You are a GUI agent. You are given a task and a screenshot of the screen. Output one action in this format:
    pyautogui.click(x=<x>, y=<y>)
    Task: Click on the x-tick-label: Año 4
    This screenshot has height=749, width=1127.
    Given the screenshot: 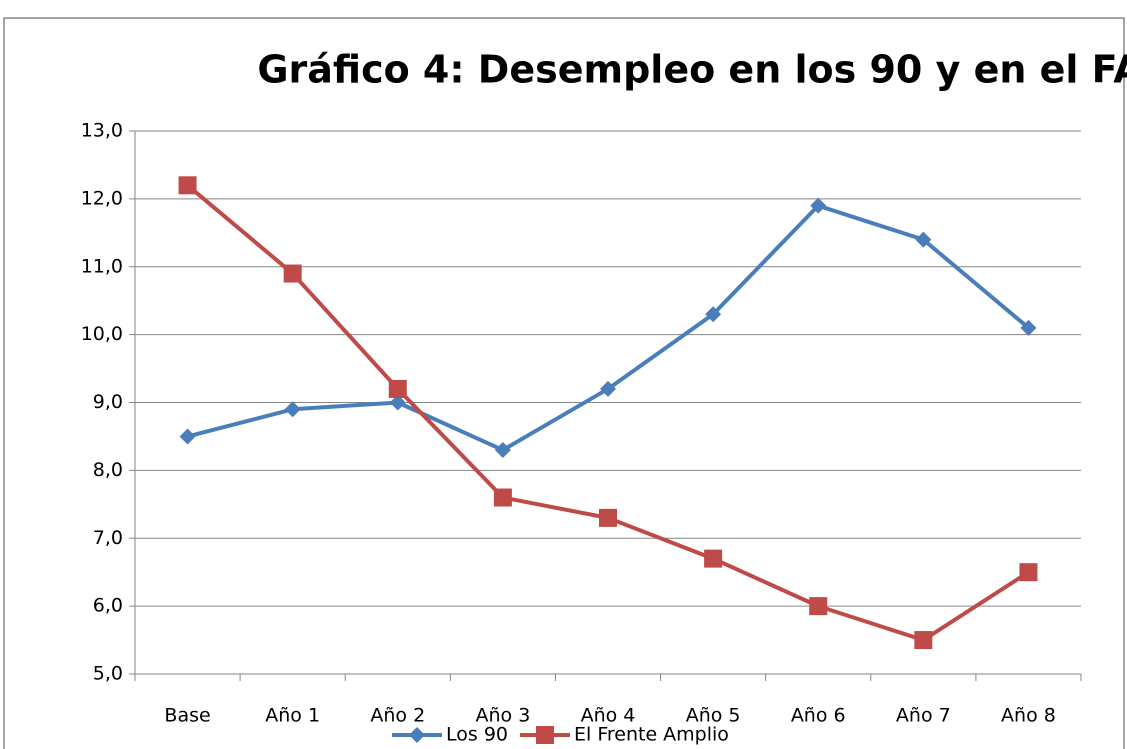 What is the action you would take?
    pyautogui.click(x=608, y=716)
    